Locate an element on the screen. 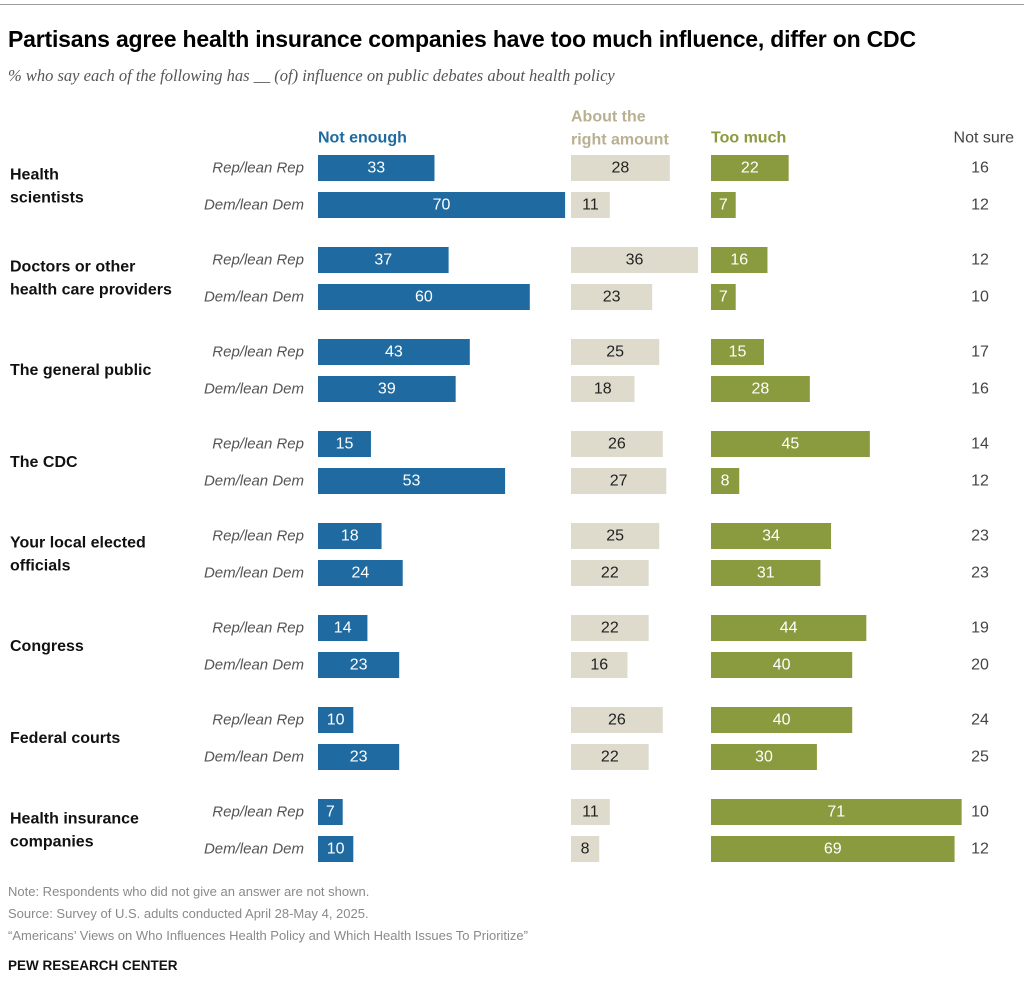 The width and height of the screenshot is (1024, 1006). value-label: 24 is located at coordinates (360, 573).